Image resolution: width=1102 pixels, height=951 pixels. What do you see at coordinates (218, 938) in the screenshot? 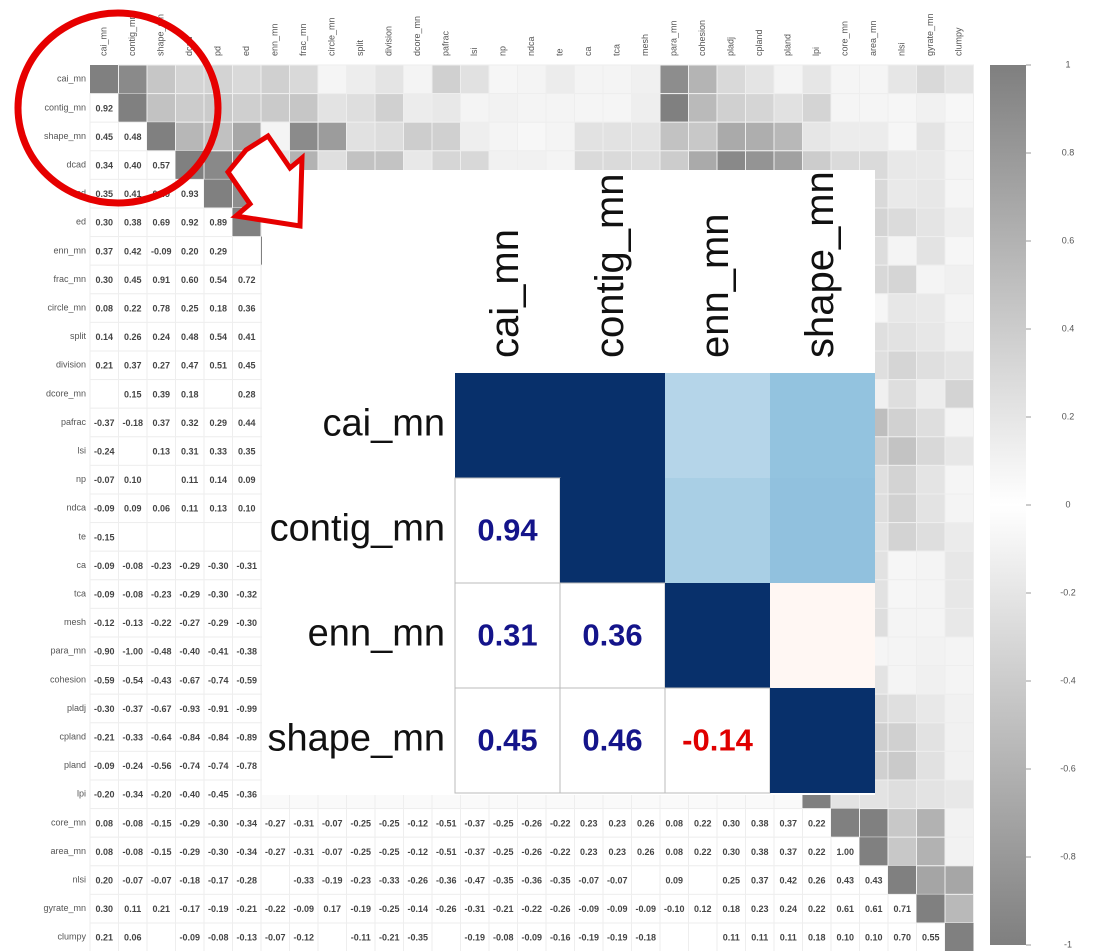
I see `cell-value: -0.08` at bounding box center [218, 938].